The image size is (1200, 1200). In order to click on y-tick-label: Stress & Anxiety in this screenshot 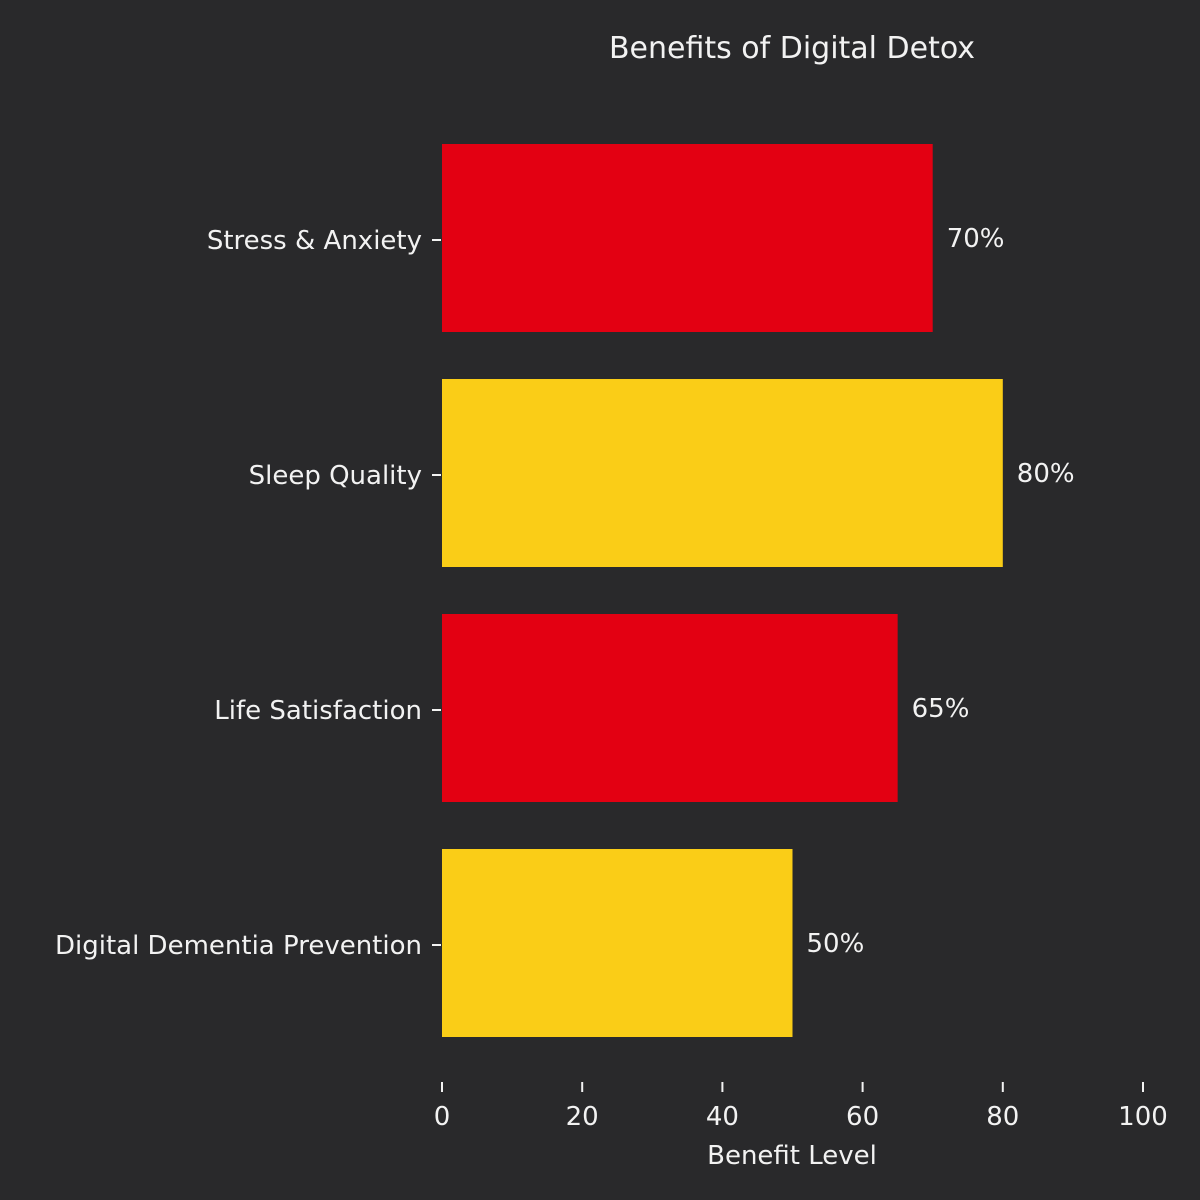, I will do `click(314, 241)`.